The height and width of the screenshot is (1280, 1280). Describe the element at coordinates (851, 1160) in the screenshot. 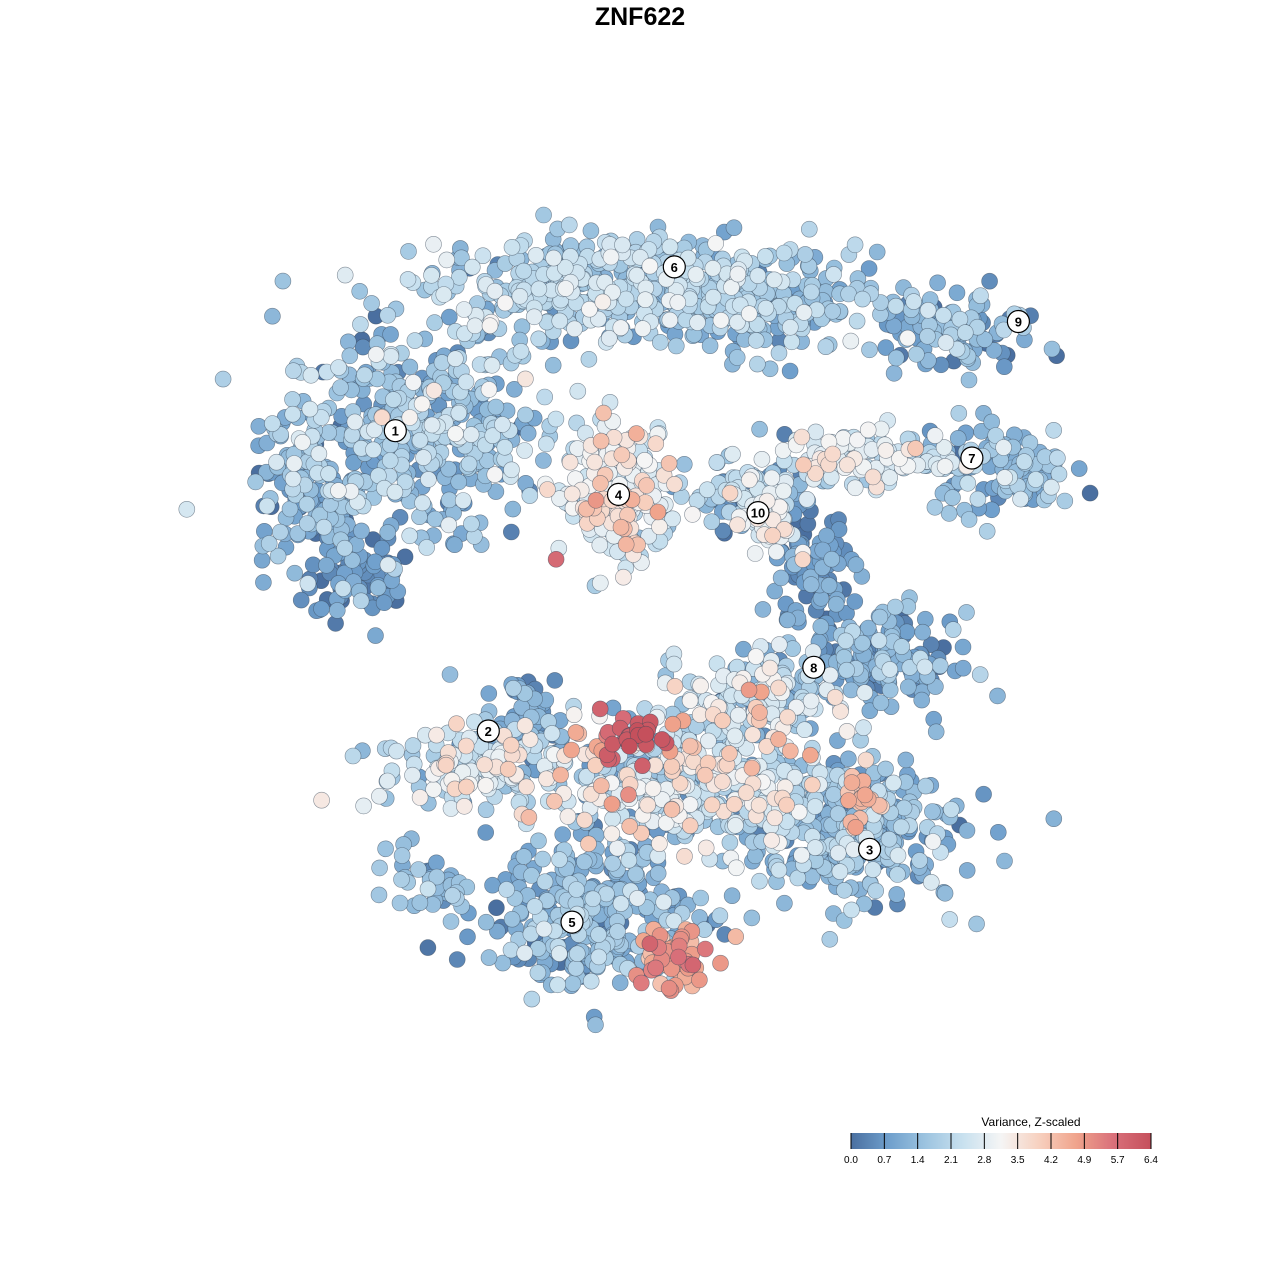

I see `legend-tick-label: 0.0` at that location.